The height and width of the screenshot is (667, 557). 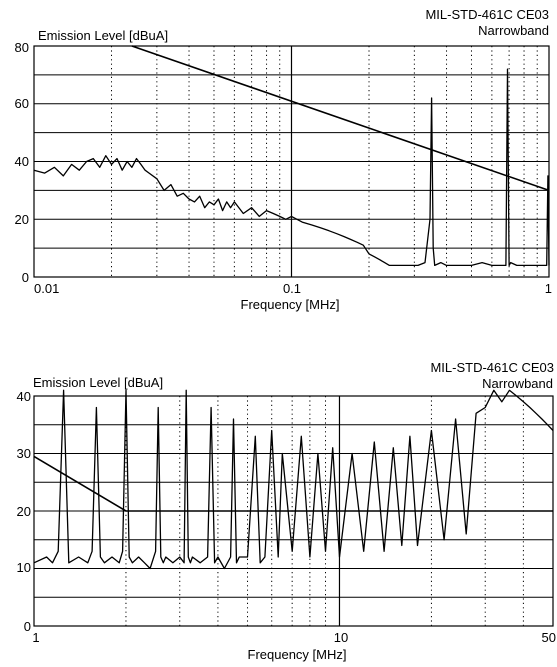 I want to click on chart-bottom-limit-line, so click(x=293, y=483).